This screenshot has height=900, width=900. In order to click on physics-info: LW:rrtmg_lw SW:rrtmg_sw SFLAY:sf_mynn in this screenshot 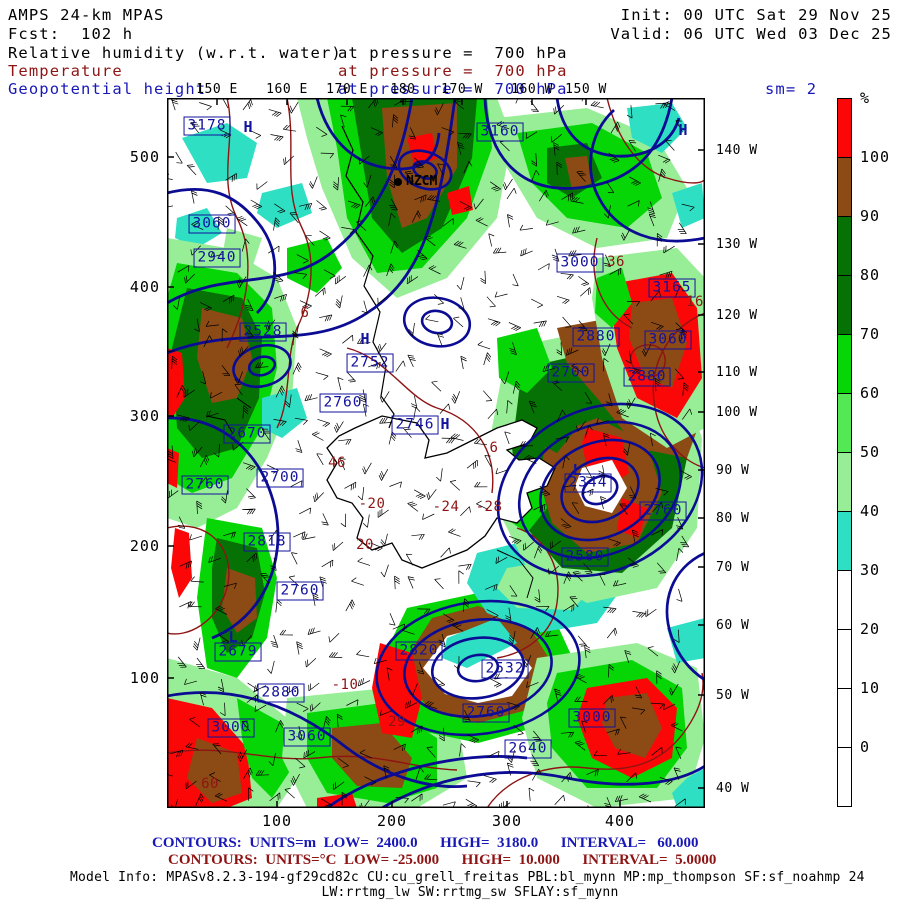, I will do `click(470, 892)`.